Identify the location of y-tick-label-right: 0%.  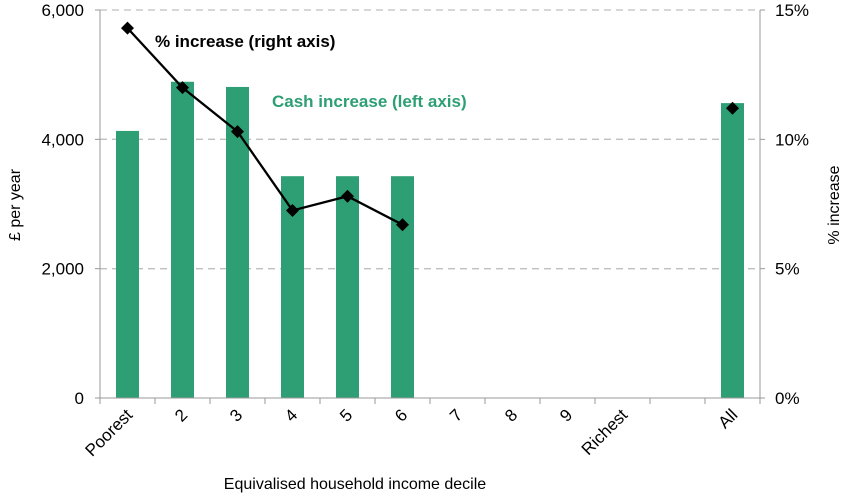
(787, 398).